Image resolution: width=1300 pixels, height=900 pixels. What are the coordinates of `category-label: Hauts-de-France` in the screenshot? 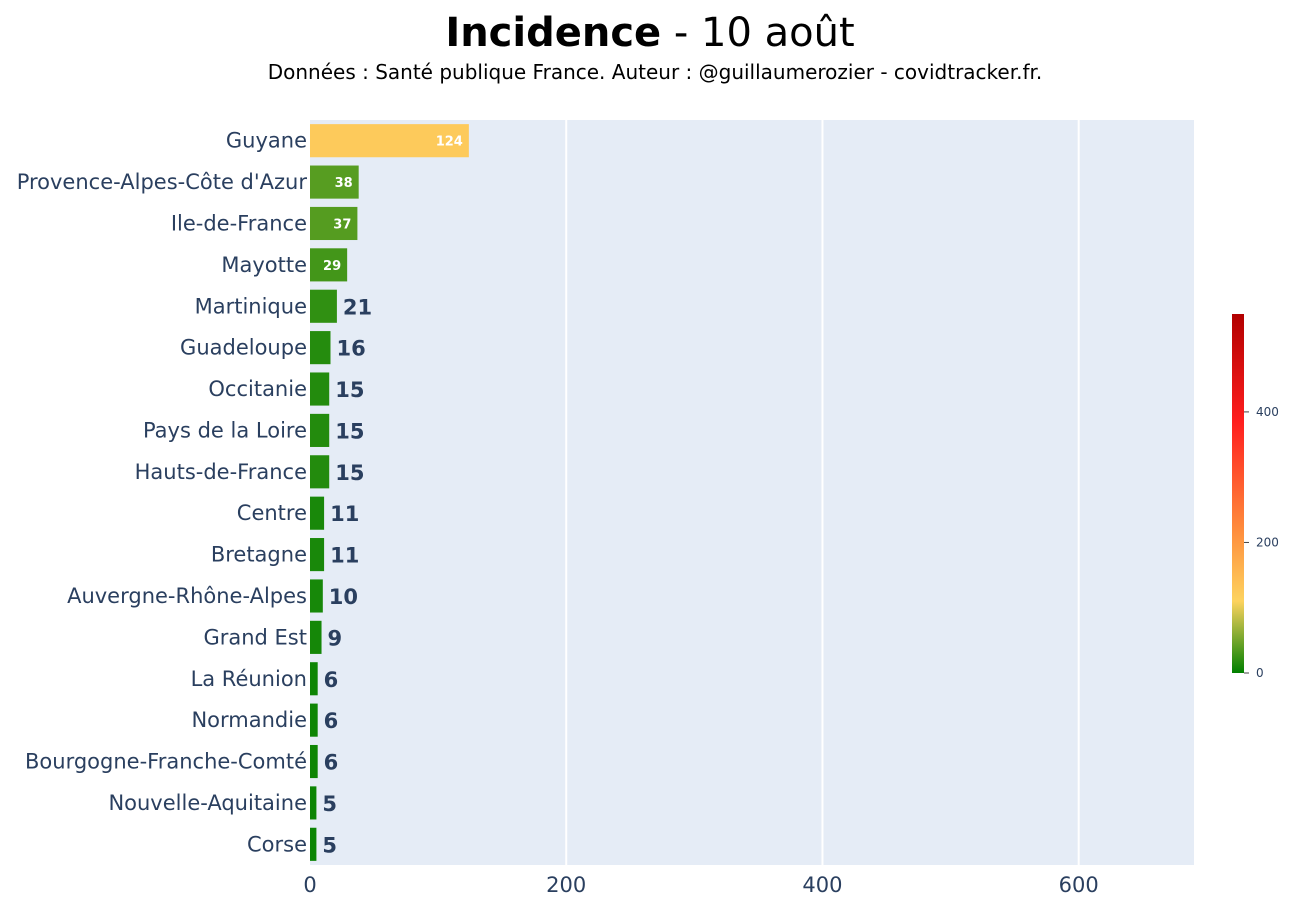 It's located at (221, 472).